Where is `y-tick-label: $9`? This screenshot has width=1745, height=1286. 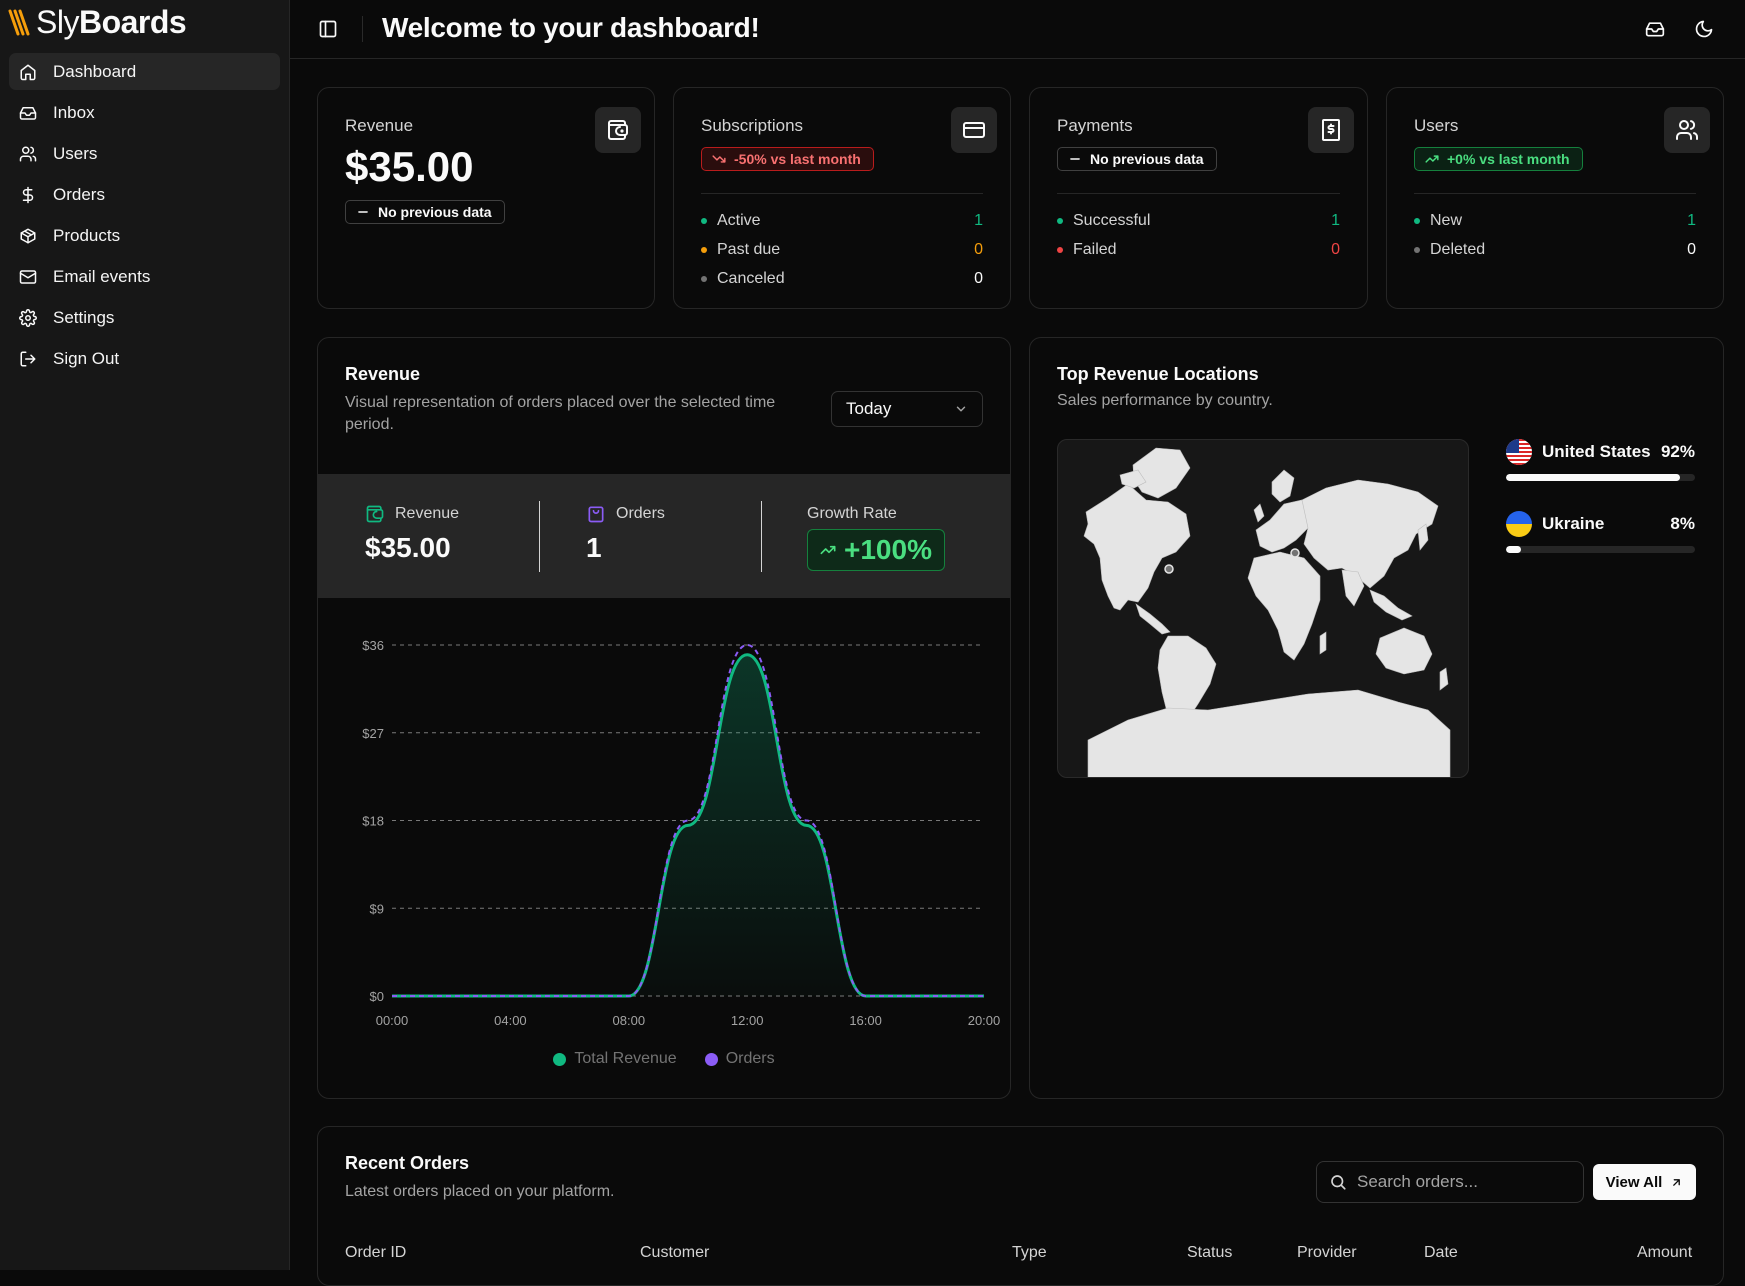
y-tick-label: $9 is located at coordinates (377, 908).